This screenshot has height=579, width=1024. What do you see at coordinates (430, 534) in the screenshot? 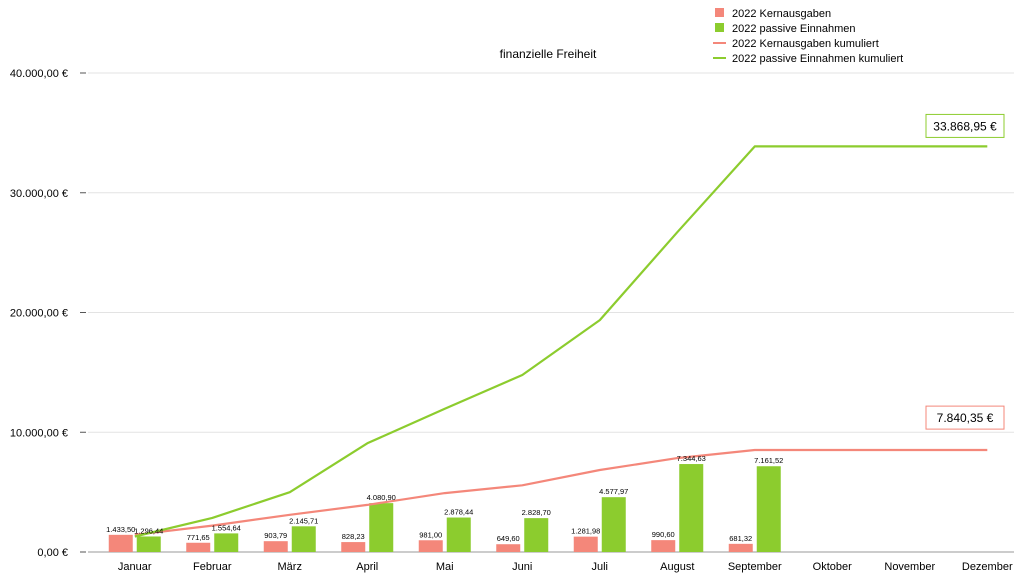
I see `bar-data-label: 981,00` at bounding box center [430, 534].